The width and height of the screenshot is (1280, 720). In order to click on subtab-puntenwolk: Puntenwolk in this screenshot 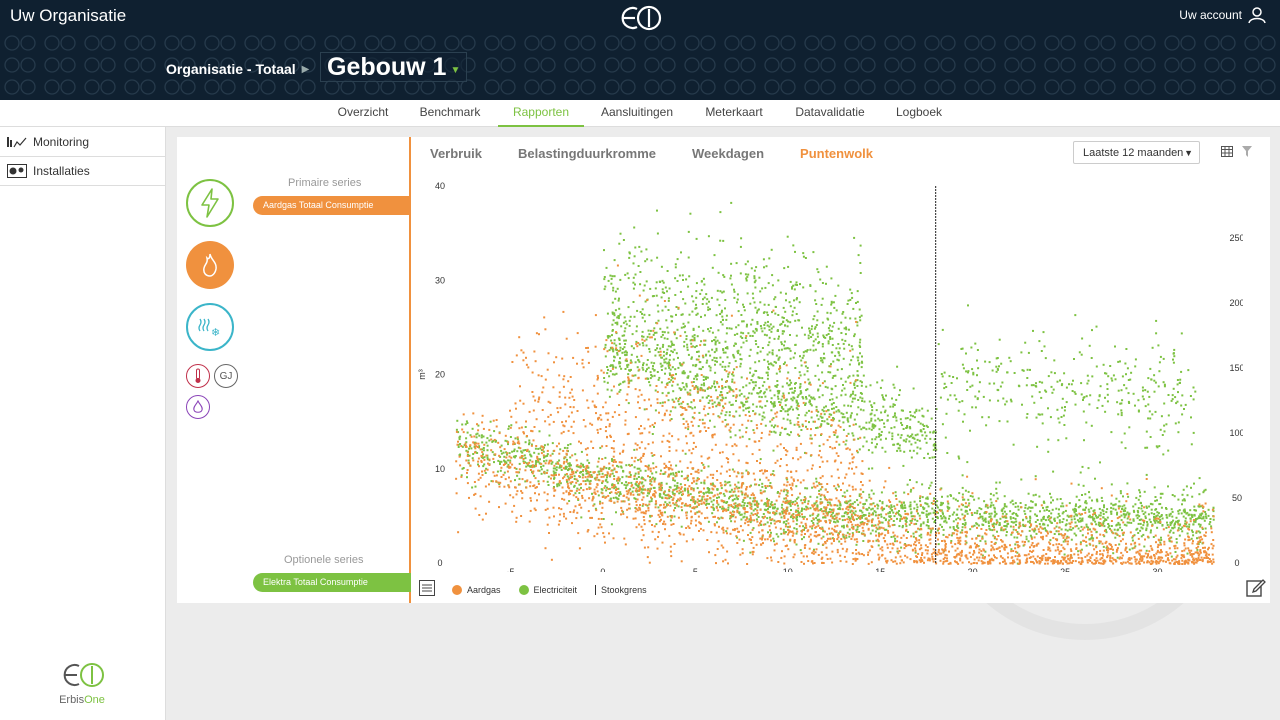, I will do `click(836, 153)`.